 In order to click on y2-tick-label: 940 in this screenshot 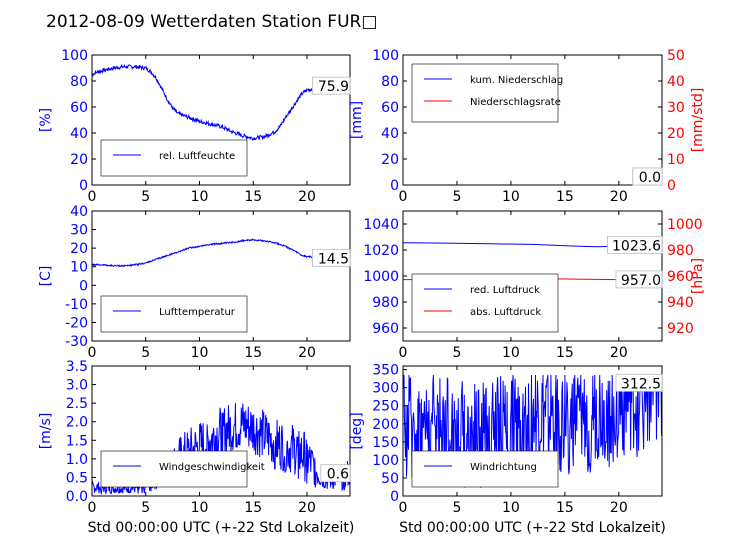, I will do `click(680, 303)`.